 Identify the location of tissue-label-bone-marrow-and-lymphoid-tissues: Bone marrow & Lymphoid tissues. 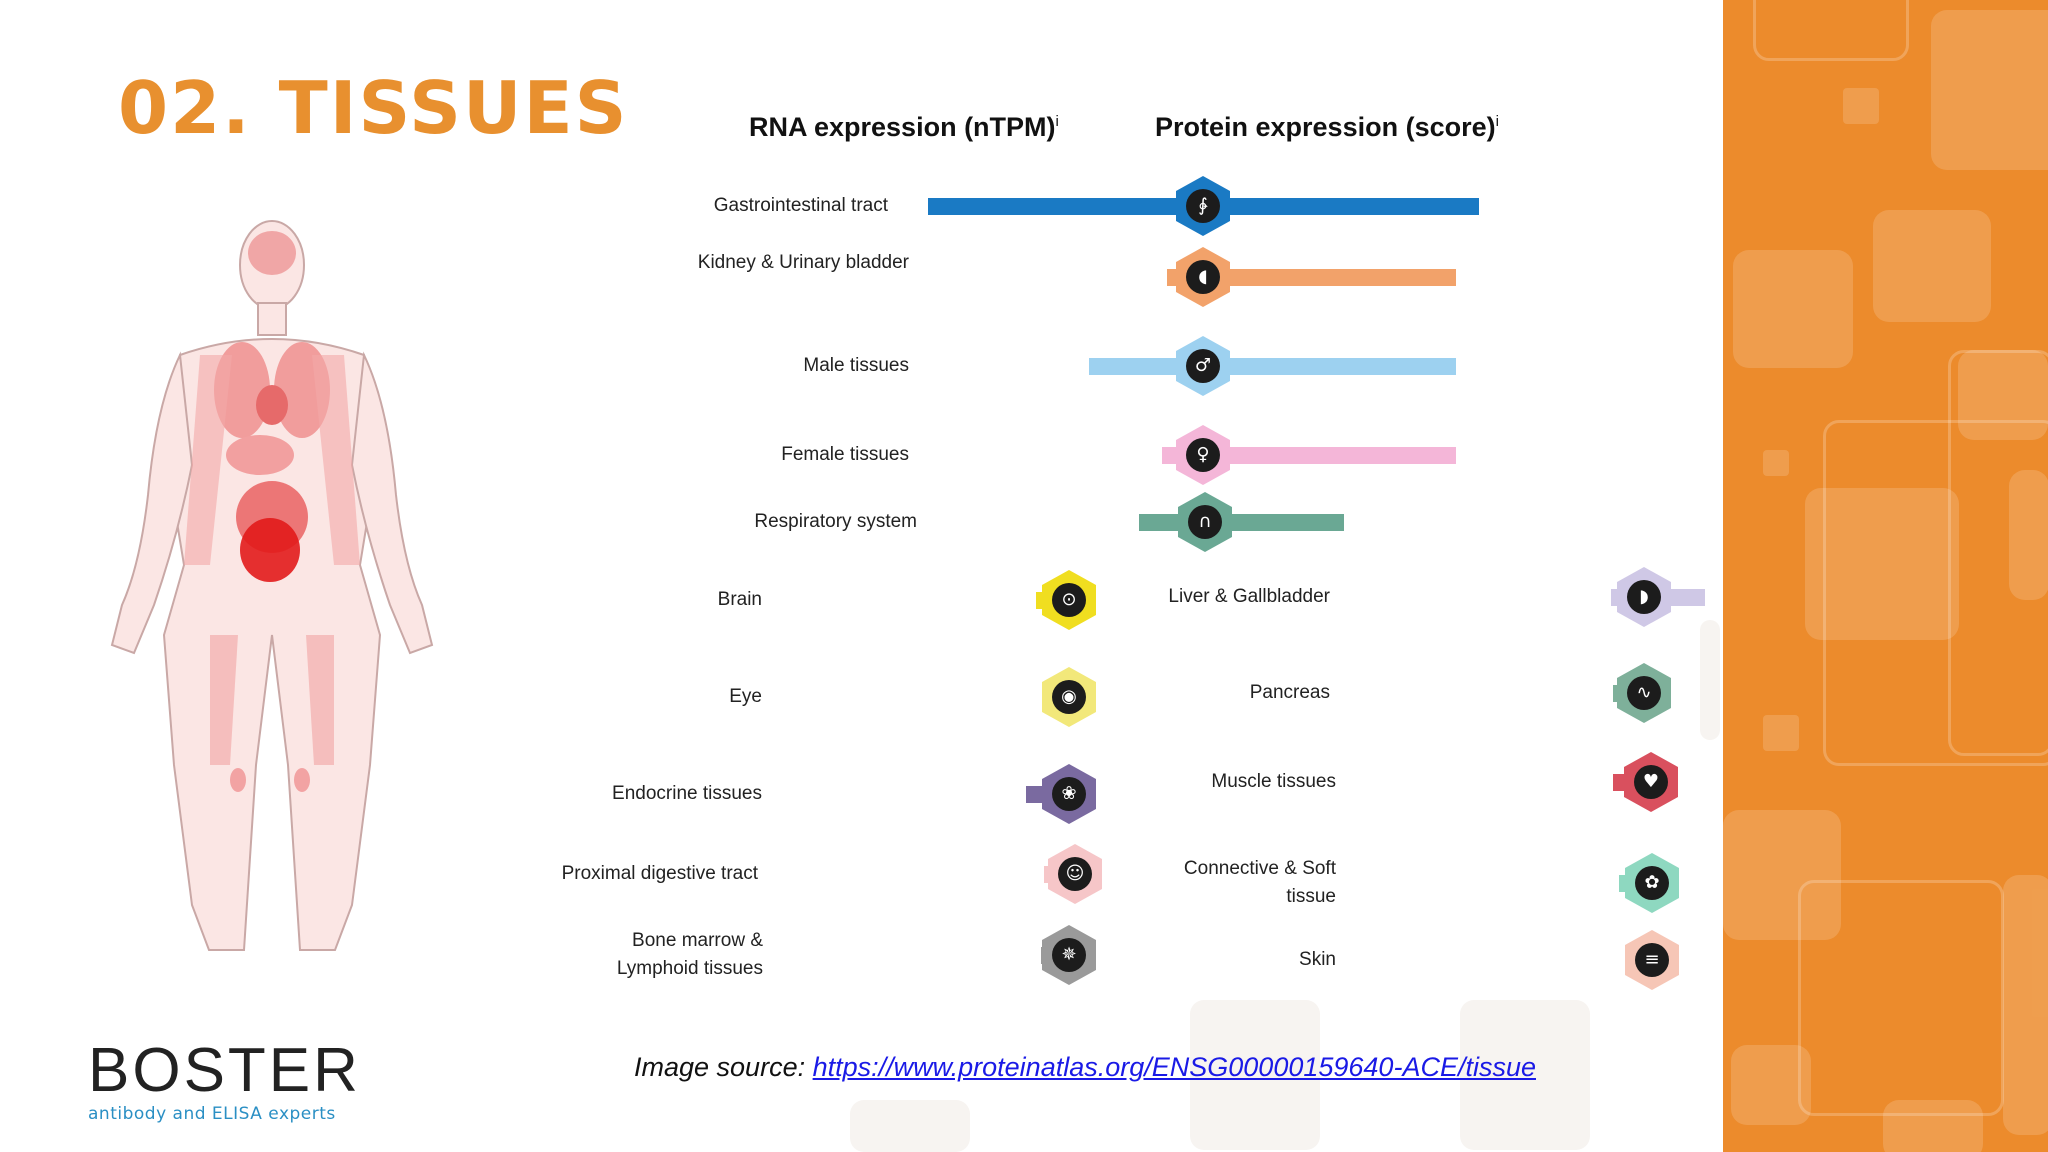
(689, 954).